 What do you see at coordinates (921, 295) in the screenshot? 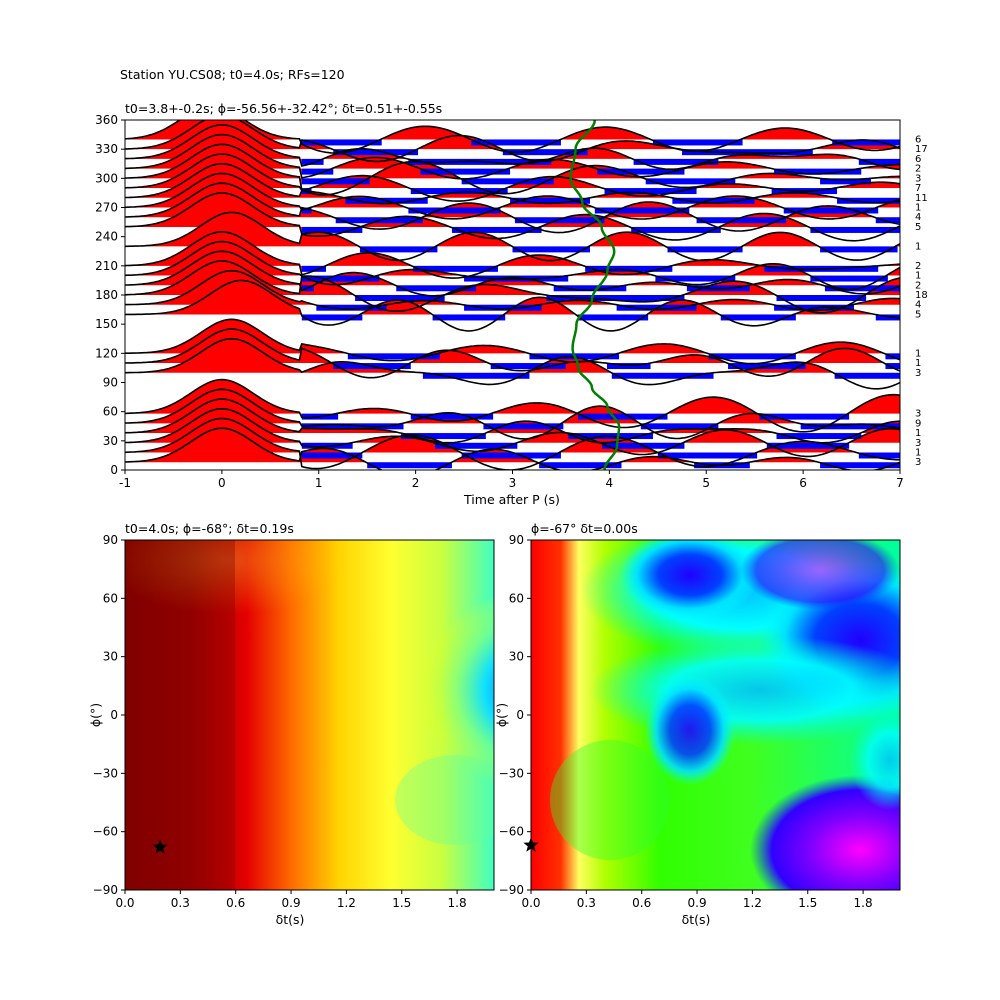
I see `rf-count-label: 18` at bounding box center [921, 295].